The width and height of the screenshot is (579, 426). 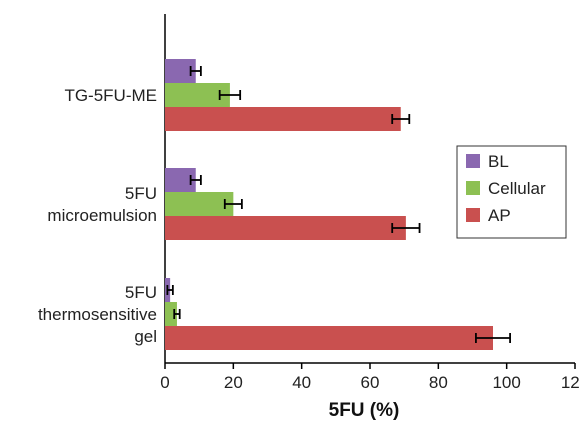 I want to click on x-tick-label: 120, so click(x=570, y=382).